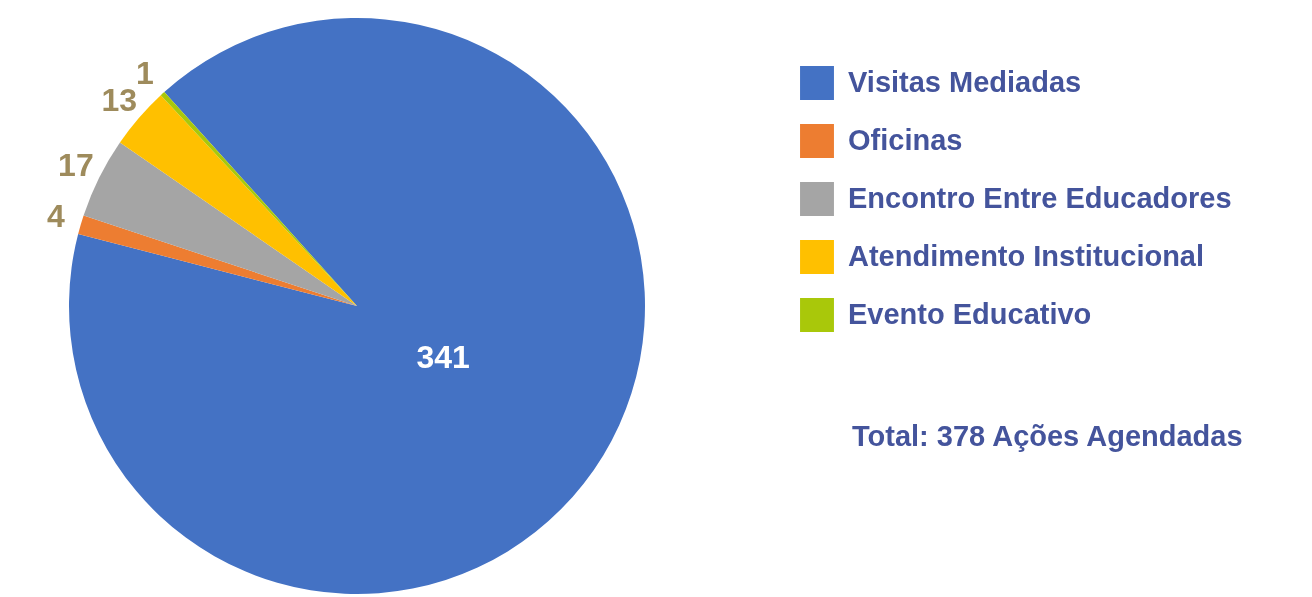  I want to click on legend-label: Evento Educativo, so click(970, 314).